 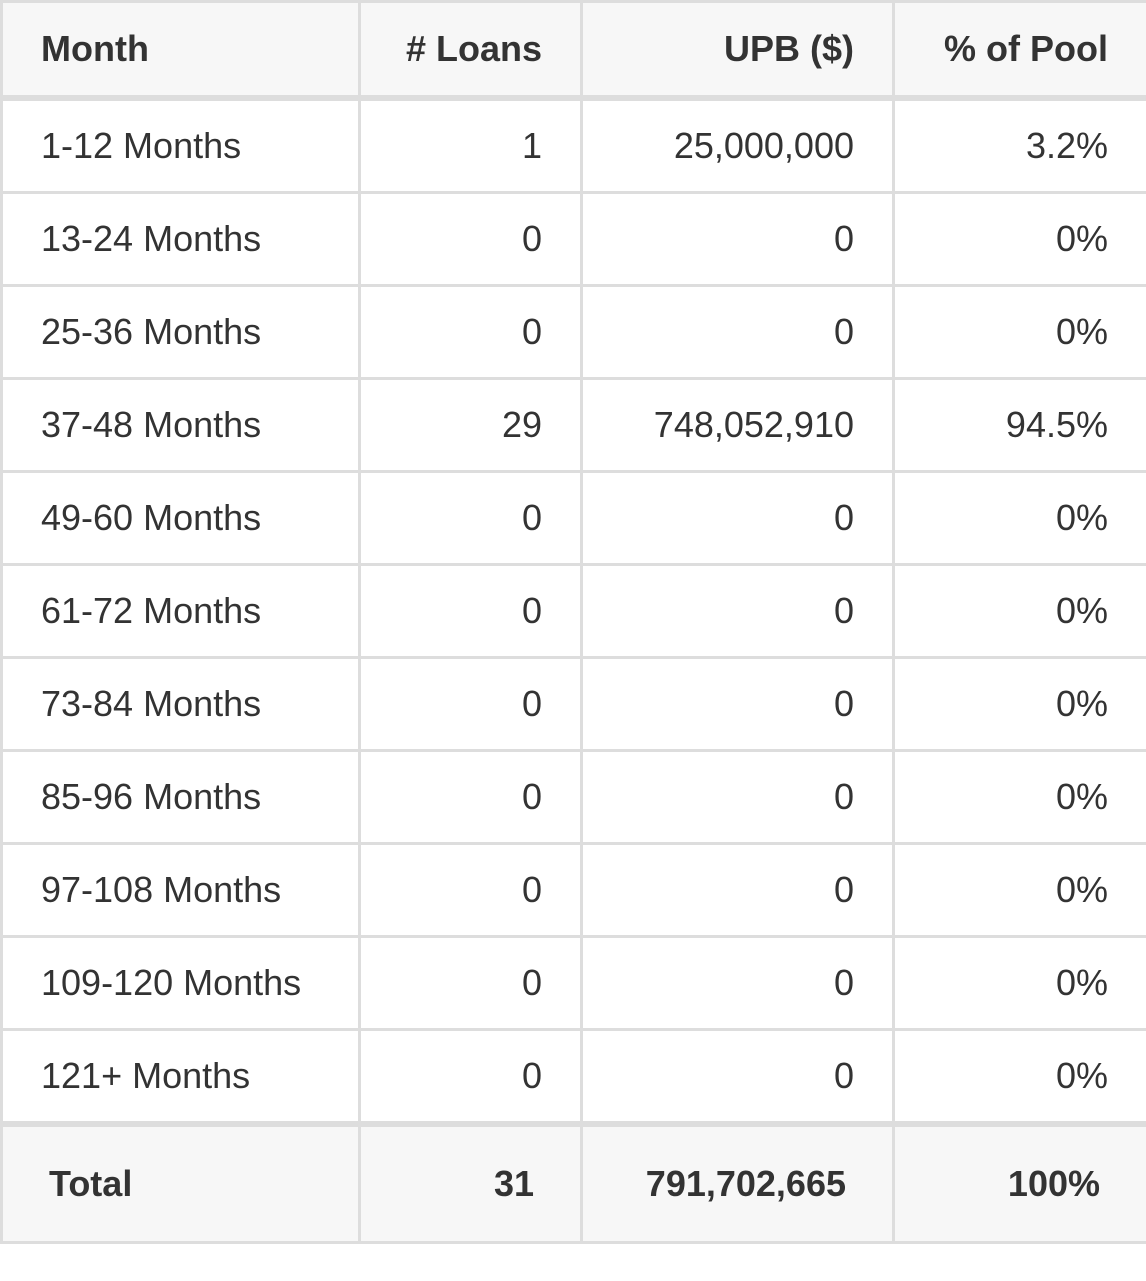 I want to click on cell-pct: 94.5%, so click(x=1019, y=425).